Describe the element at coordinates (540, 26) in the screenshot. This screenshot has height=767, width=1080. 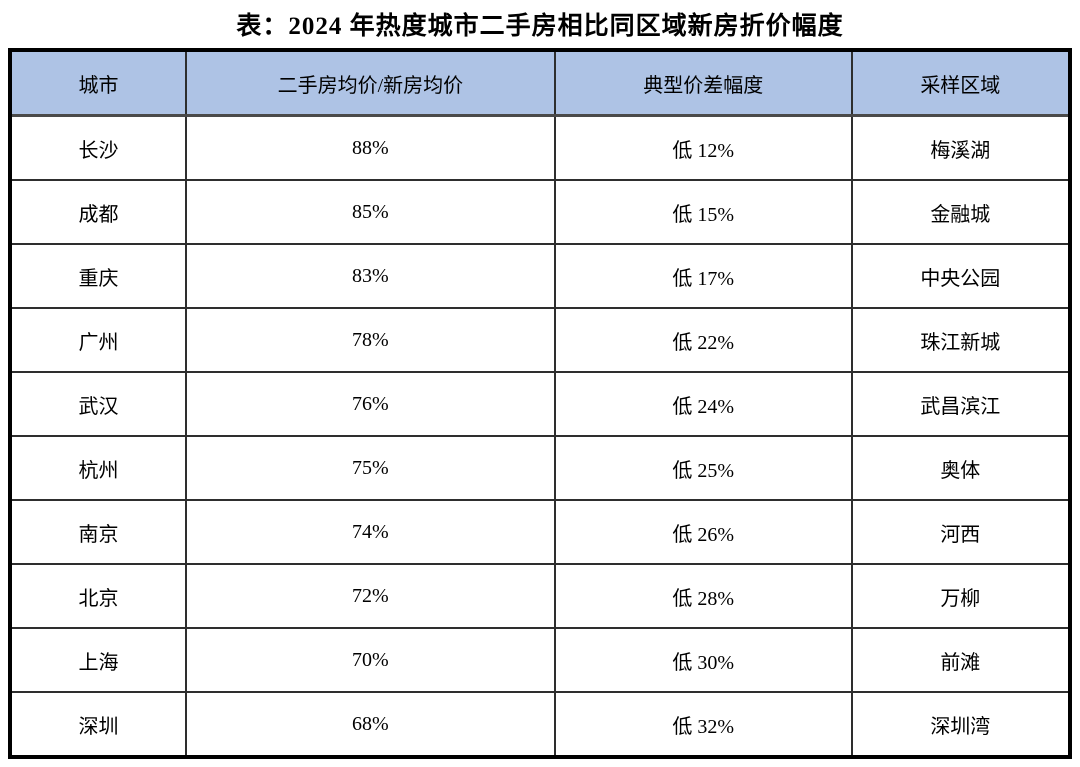
I see `table-caption: 表：2024 年热度城市二手房相比同区域新房折价幅度` at that location.